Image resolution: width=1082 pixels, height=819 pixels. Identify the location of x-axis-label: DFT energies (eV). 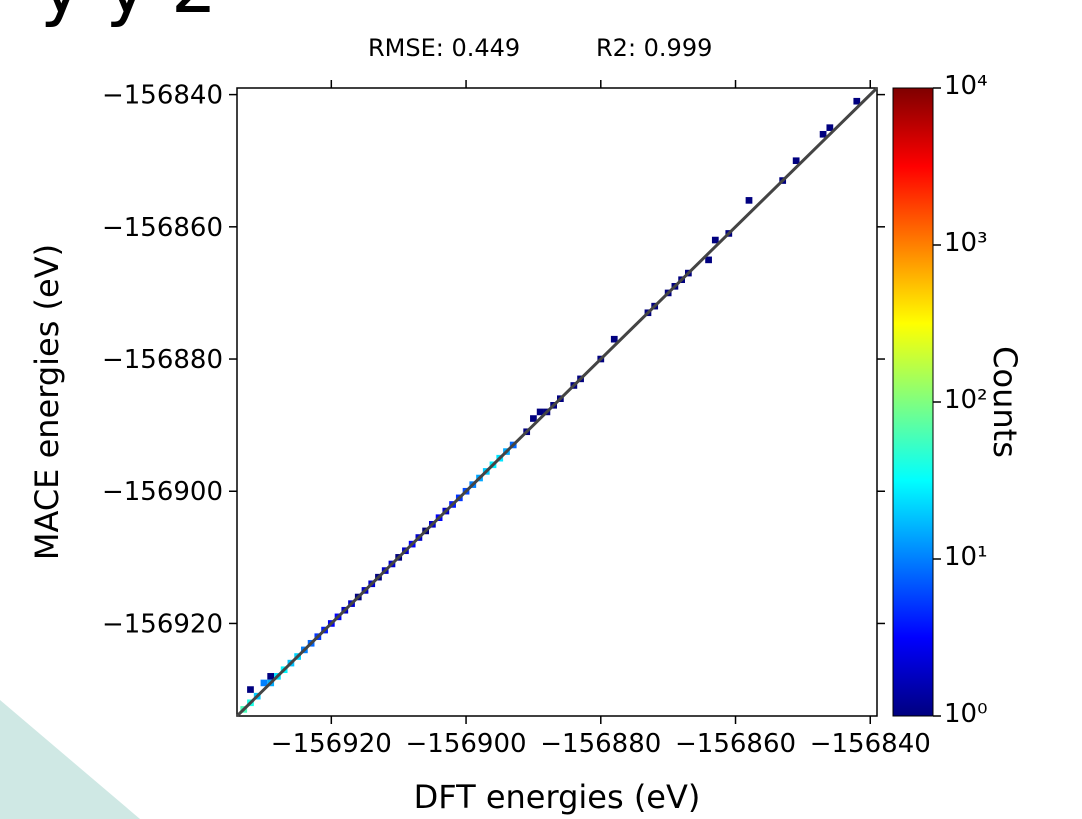
(557, 797).